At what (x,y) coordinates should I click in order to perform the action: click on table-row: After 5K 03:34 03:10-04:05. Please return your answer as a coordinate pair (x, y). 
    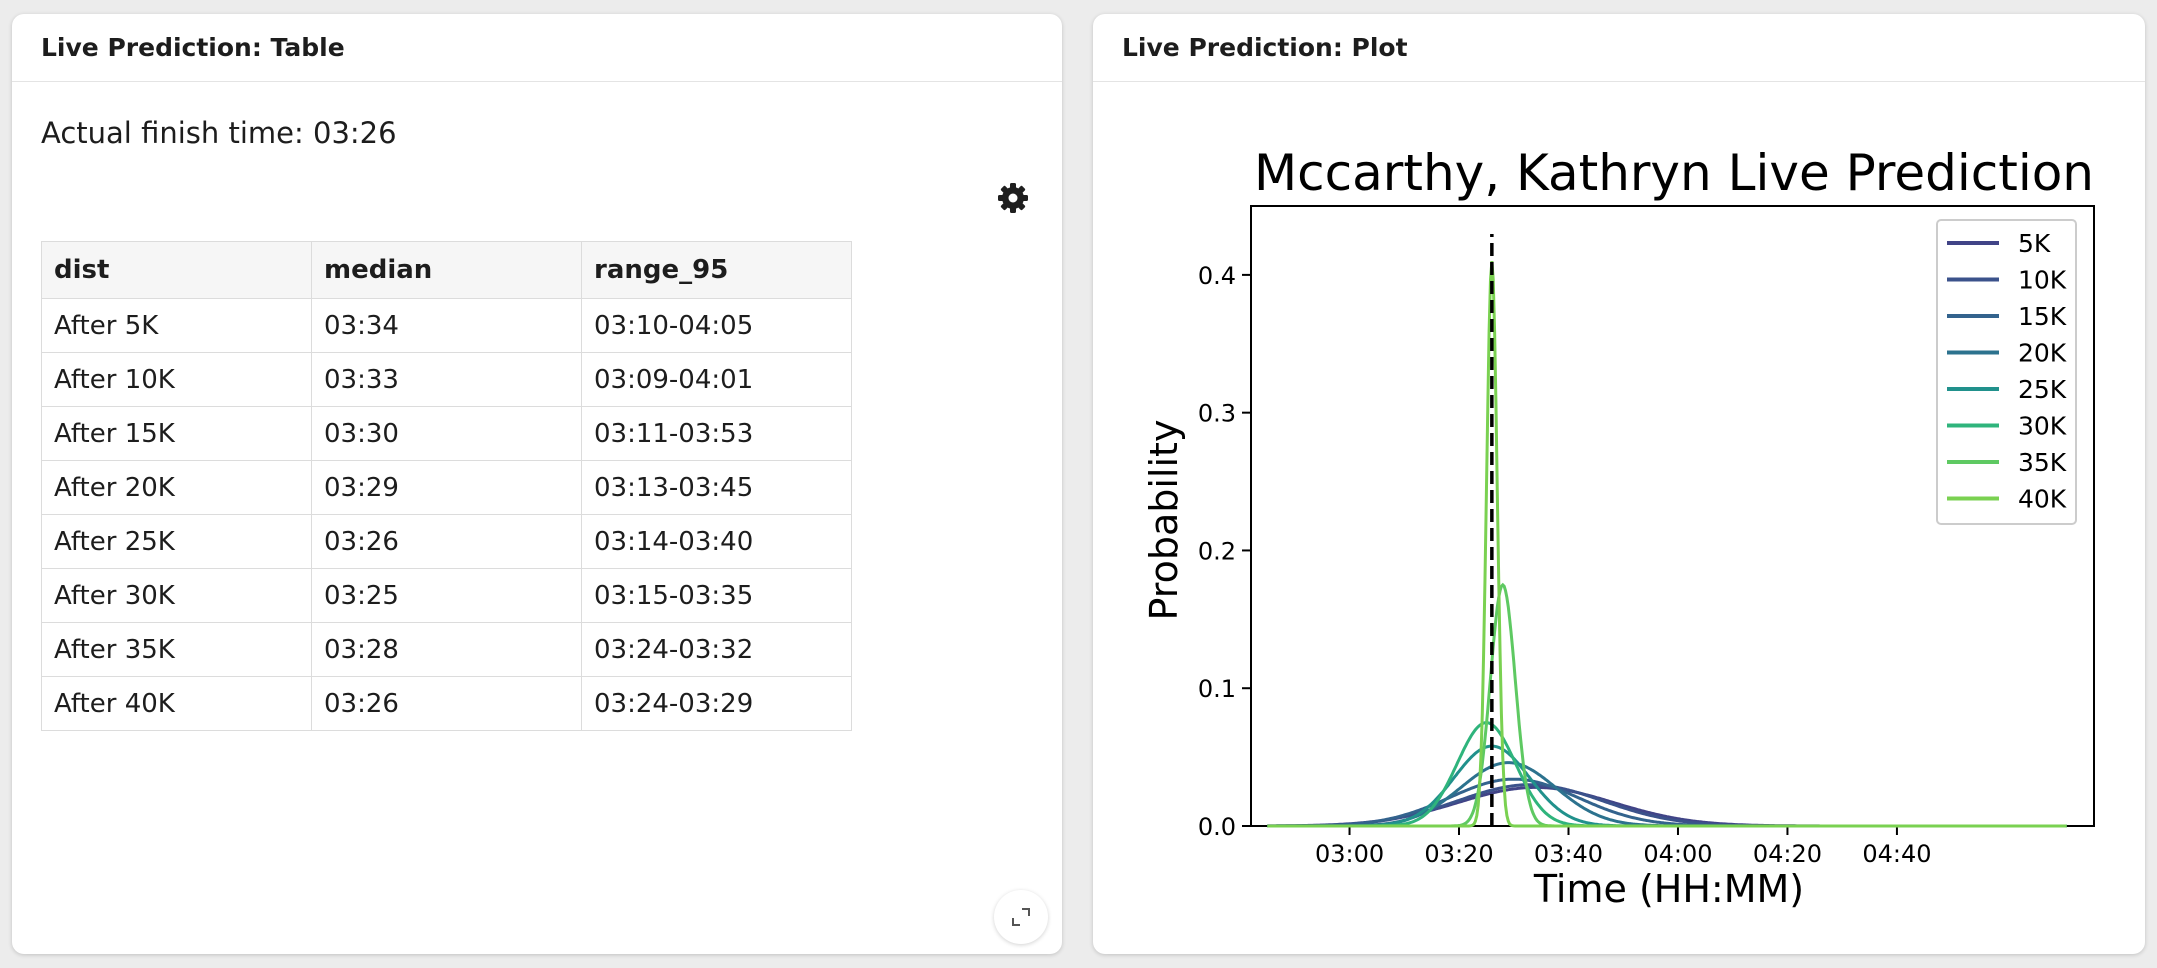
    Looking at the image, I should click on (446, 325).